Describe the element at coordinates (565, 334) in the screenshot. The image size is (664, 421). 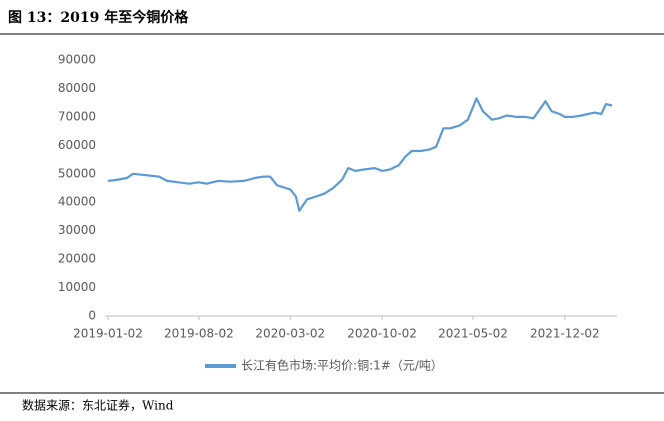
I see `x-tick-label: 2021-12-02` at that location.